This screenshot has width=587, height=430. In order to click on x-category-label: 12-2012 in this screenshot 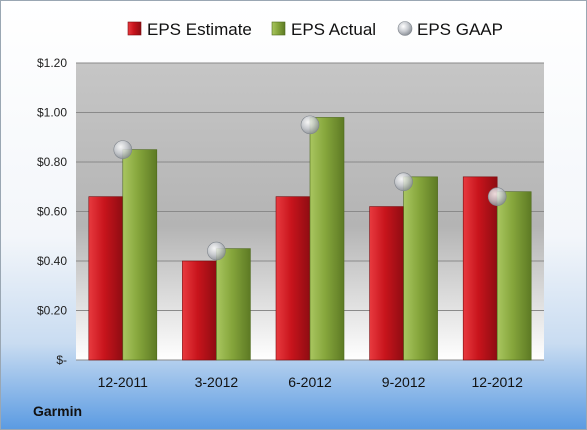, I will do `click(498, 382)`.